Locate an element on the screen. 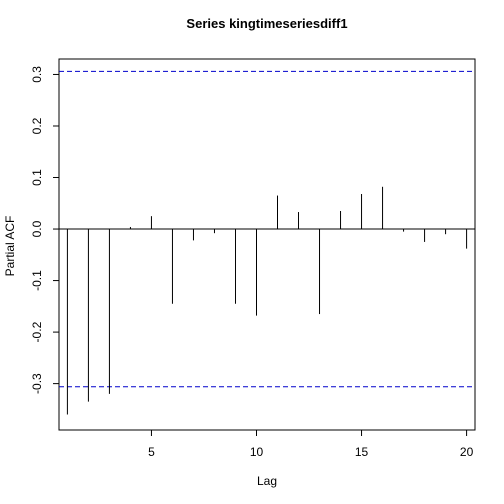 This screenshot has height=504, width=504. y-tick-label-2: -0.1 is located at coordinates (37, 280).